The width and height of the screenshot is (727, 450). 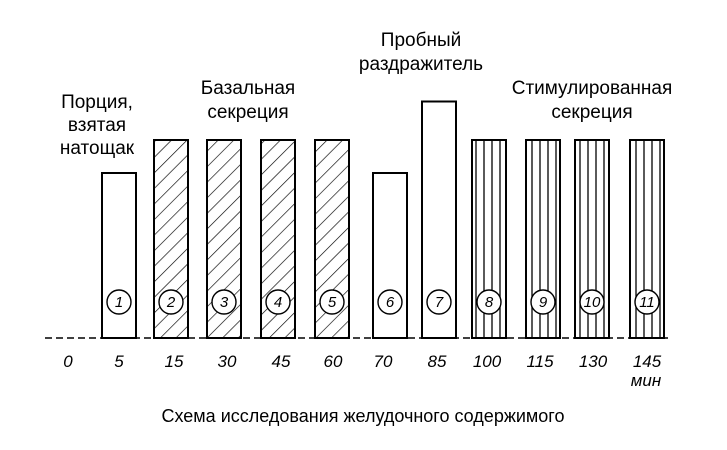 I want to click on portion-number-6: 6, so click(x=390, y=302).